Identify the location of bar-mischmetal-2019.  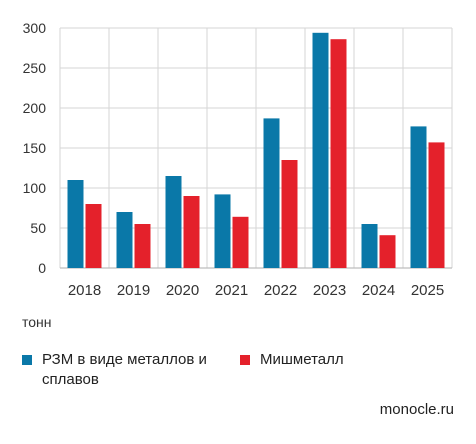
(142, 246).